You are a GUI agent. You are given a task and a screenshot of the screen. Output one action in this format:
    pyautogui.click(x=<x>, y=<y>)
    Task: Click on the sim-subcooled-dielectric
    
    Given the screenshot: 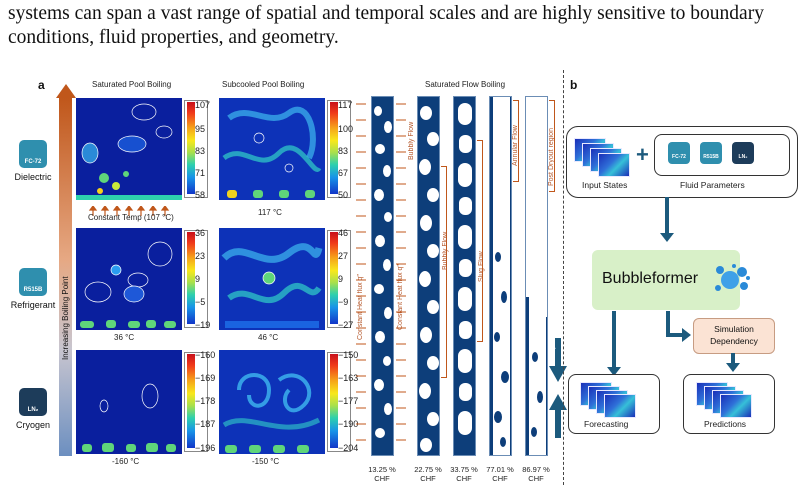 What is the action you would take?
    pyautogui.click(x=272, y=149)
    